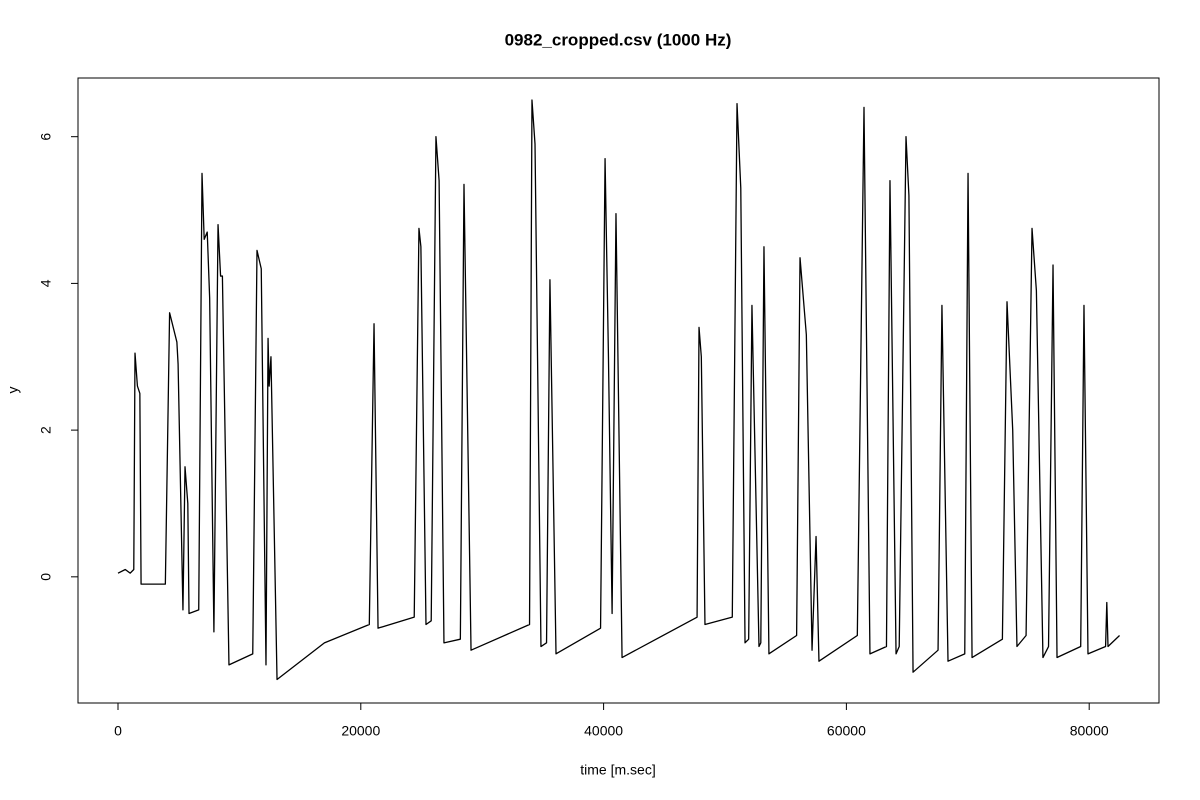 Image resolution: width=1200 pixels, height=800 pixels. Describe the element at coordinates (46, 430) in the screenshot. I see `y-tick-label: 2` at that location.